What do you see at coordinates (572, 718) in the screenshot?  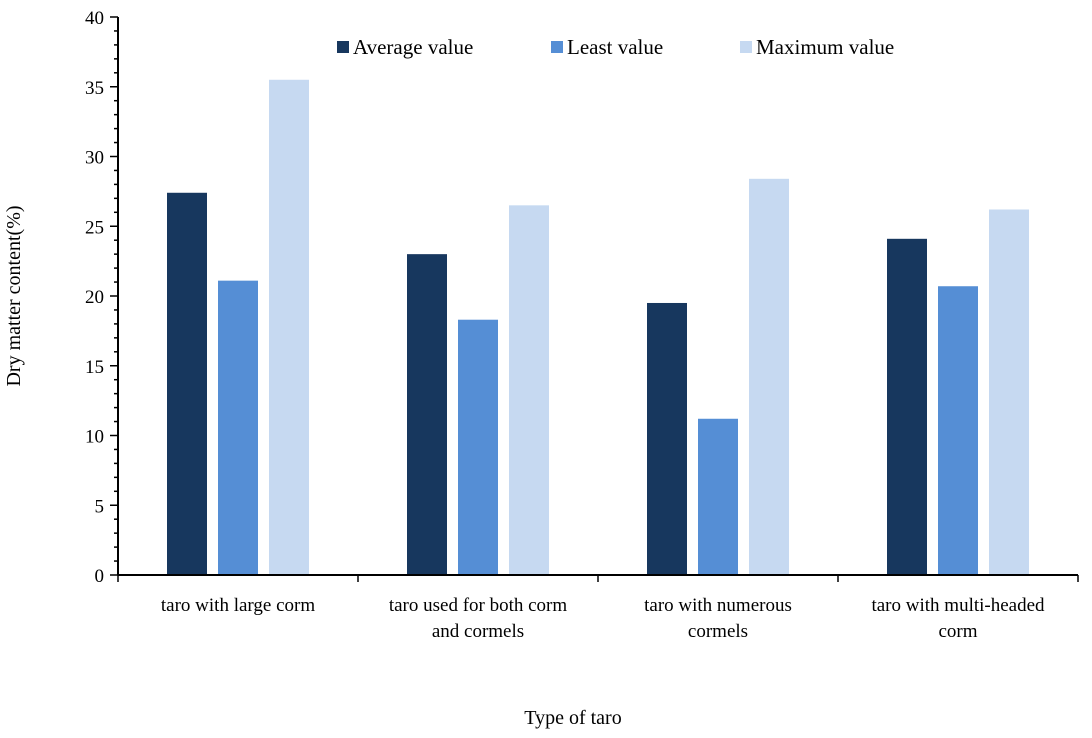 I see `x-axis-title: Type of taro` at bounding box center [572, 718].